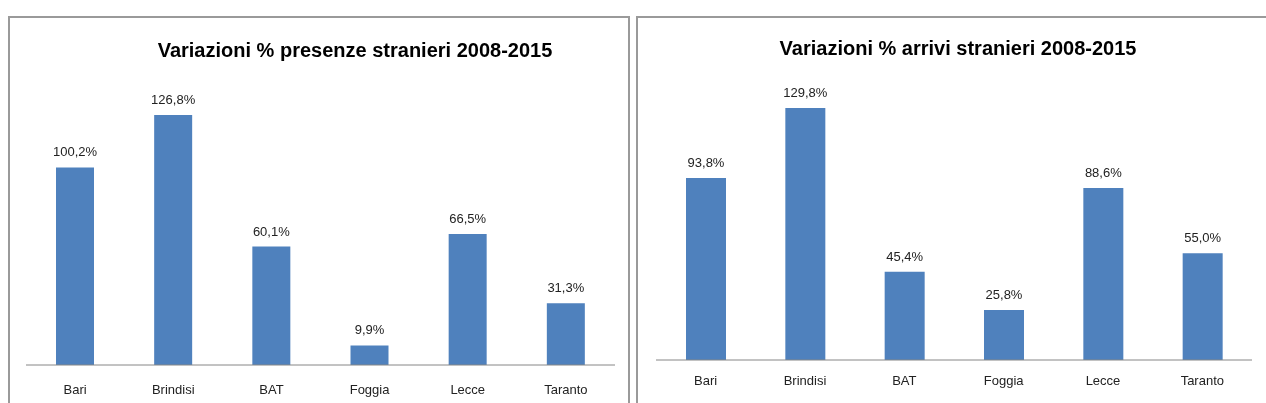 Image resolution: width=1266 pixels, height=403 pixels. Describe the element at coordinates (958, 48) in the screenshot. I see `chart-title: Variazioni % arrivi stranieri 2008-2015` at that location.